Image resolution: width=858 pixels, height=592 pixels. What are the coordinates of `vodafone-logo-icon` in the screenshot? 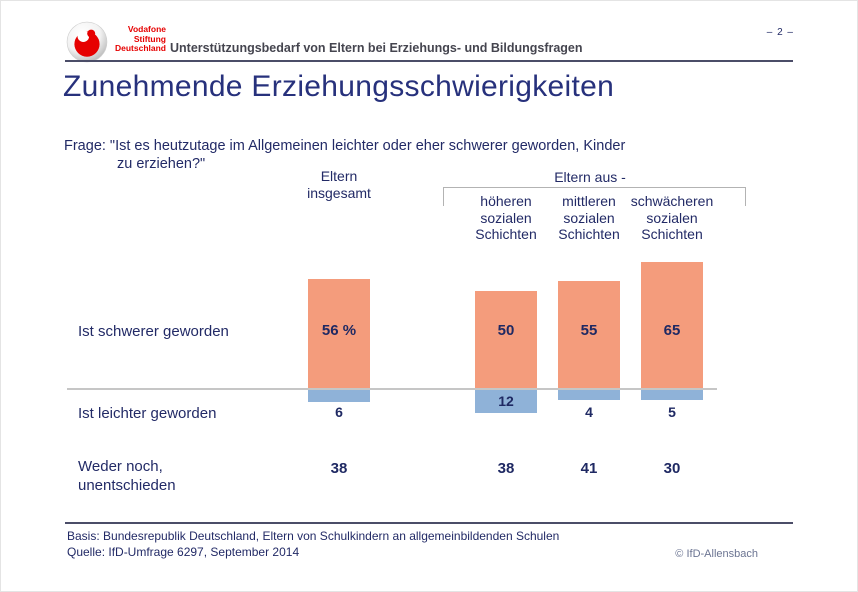 It's located at (87, 42).